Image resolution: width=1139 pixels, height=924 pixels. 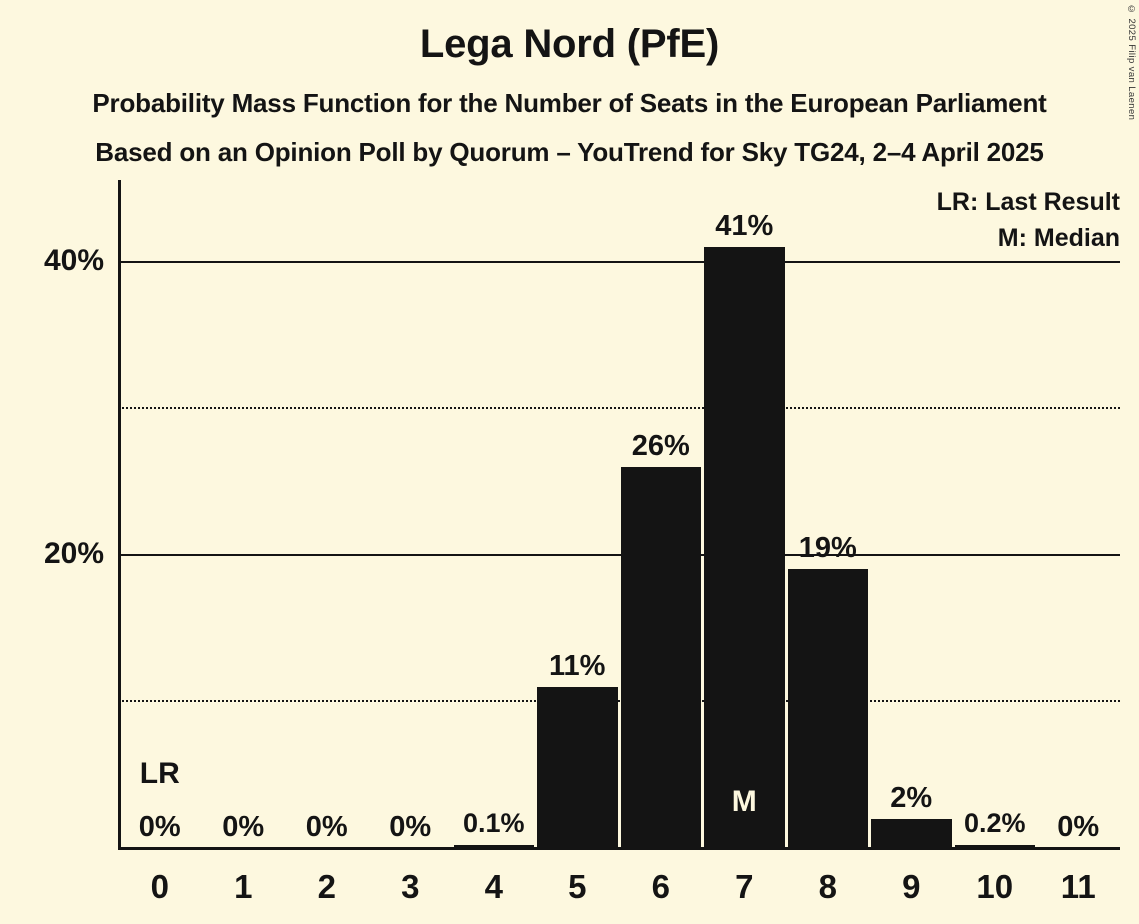 What do you see at coordinates (73, 260) in the screenshot?
I see `y-axis-tick-label-40: 40%` at bounding box center [73, 260].